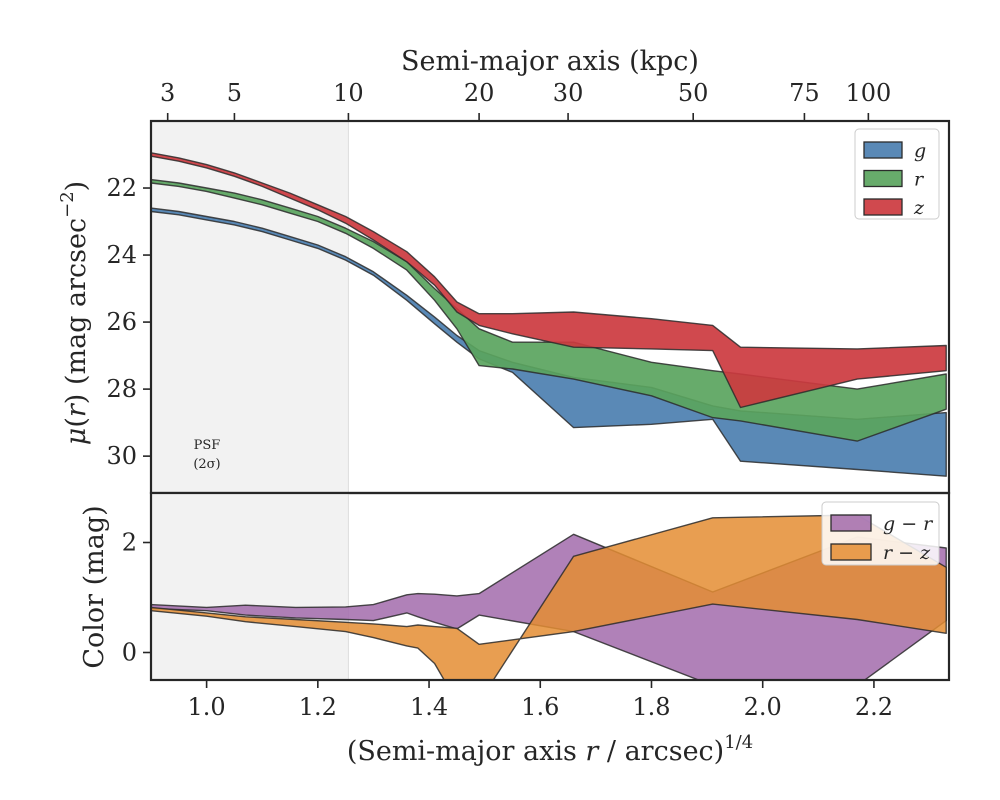  I want to click on kpc-tick-label: 50, so click(693, 93).